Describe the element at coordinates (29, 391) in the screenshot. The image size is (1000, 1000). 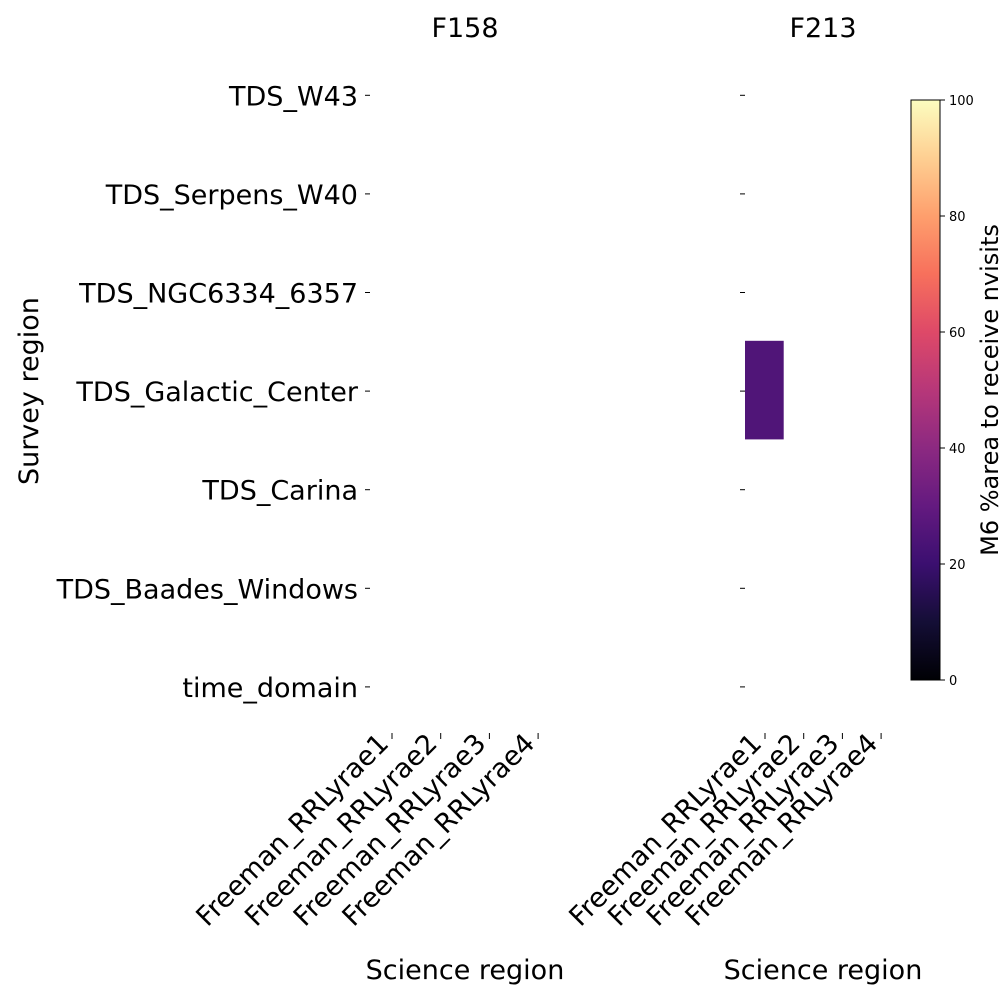
I see `y-axis-label: Survey region` at that location.